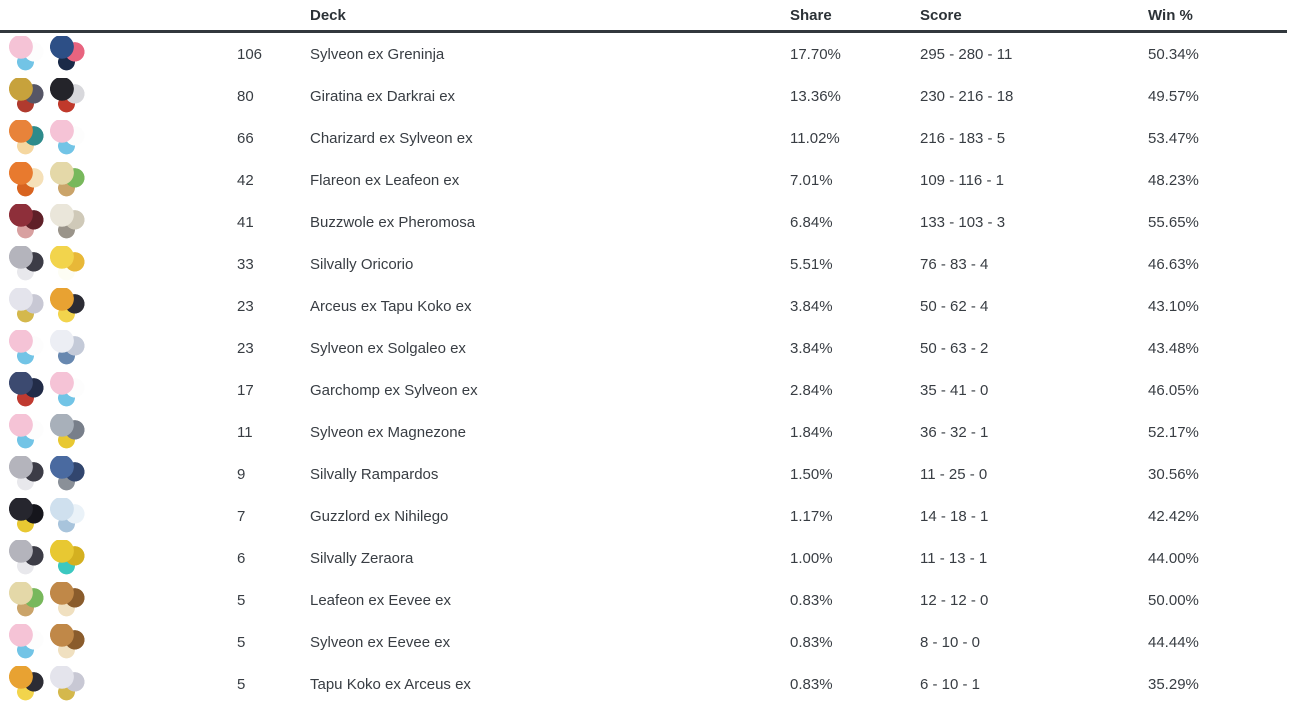 The height and width of the screenshot is (705, 1295). What do you see at coordinates (391, 138) in the screenshot?
I see `deck-name: Charizard ex Sylveon ex` at bounding box center [391, 138].